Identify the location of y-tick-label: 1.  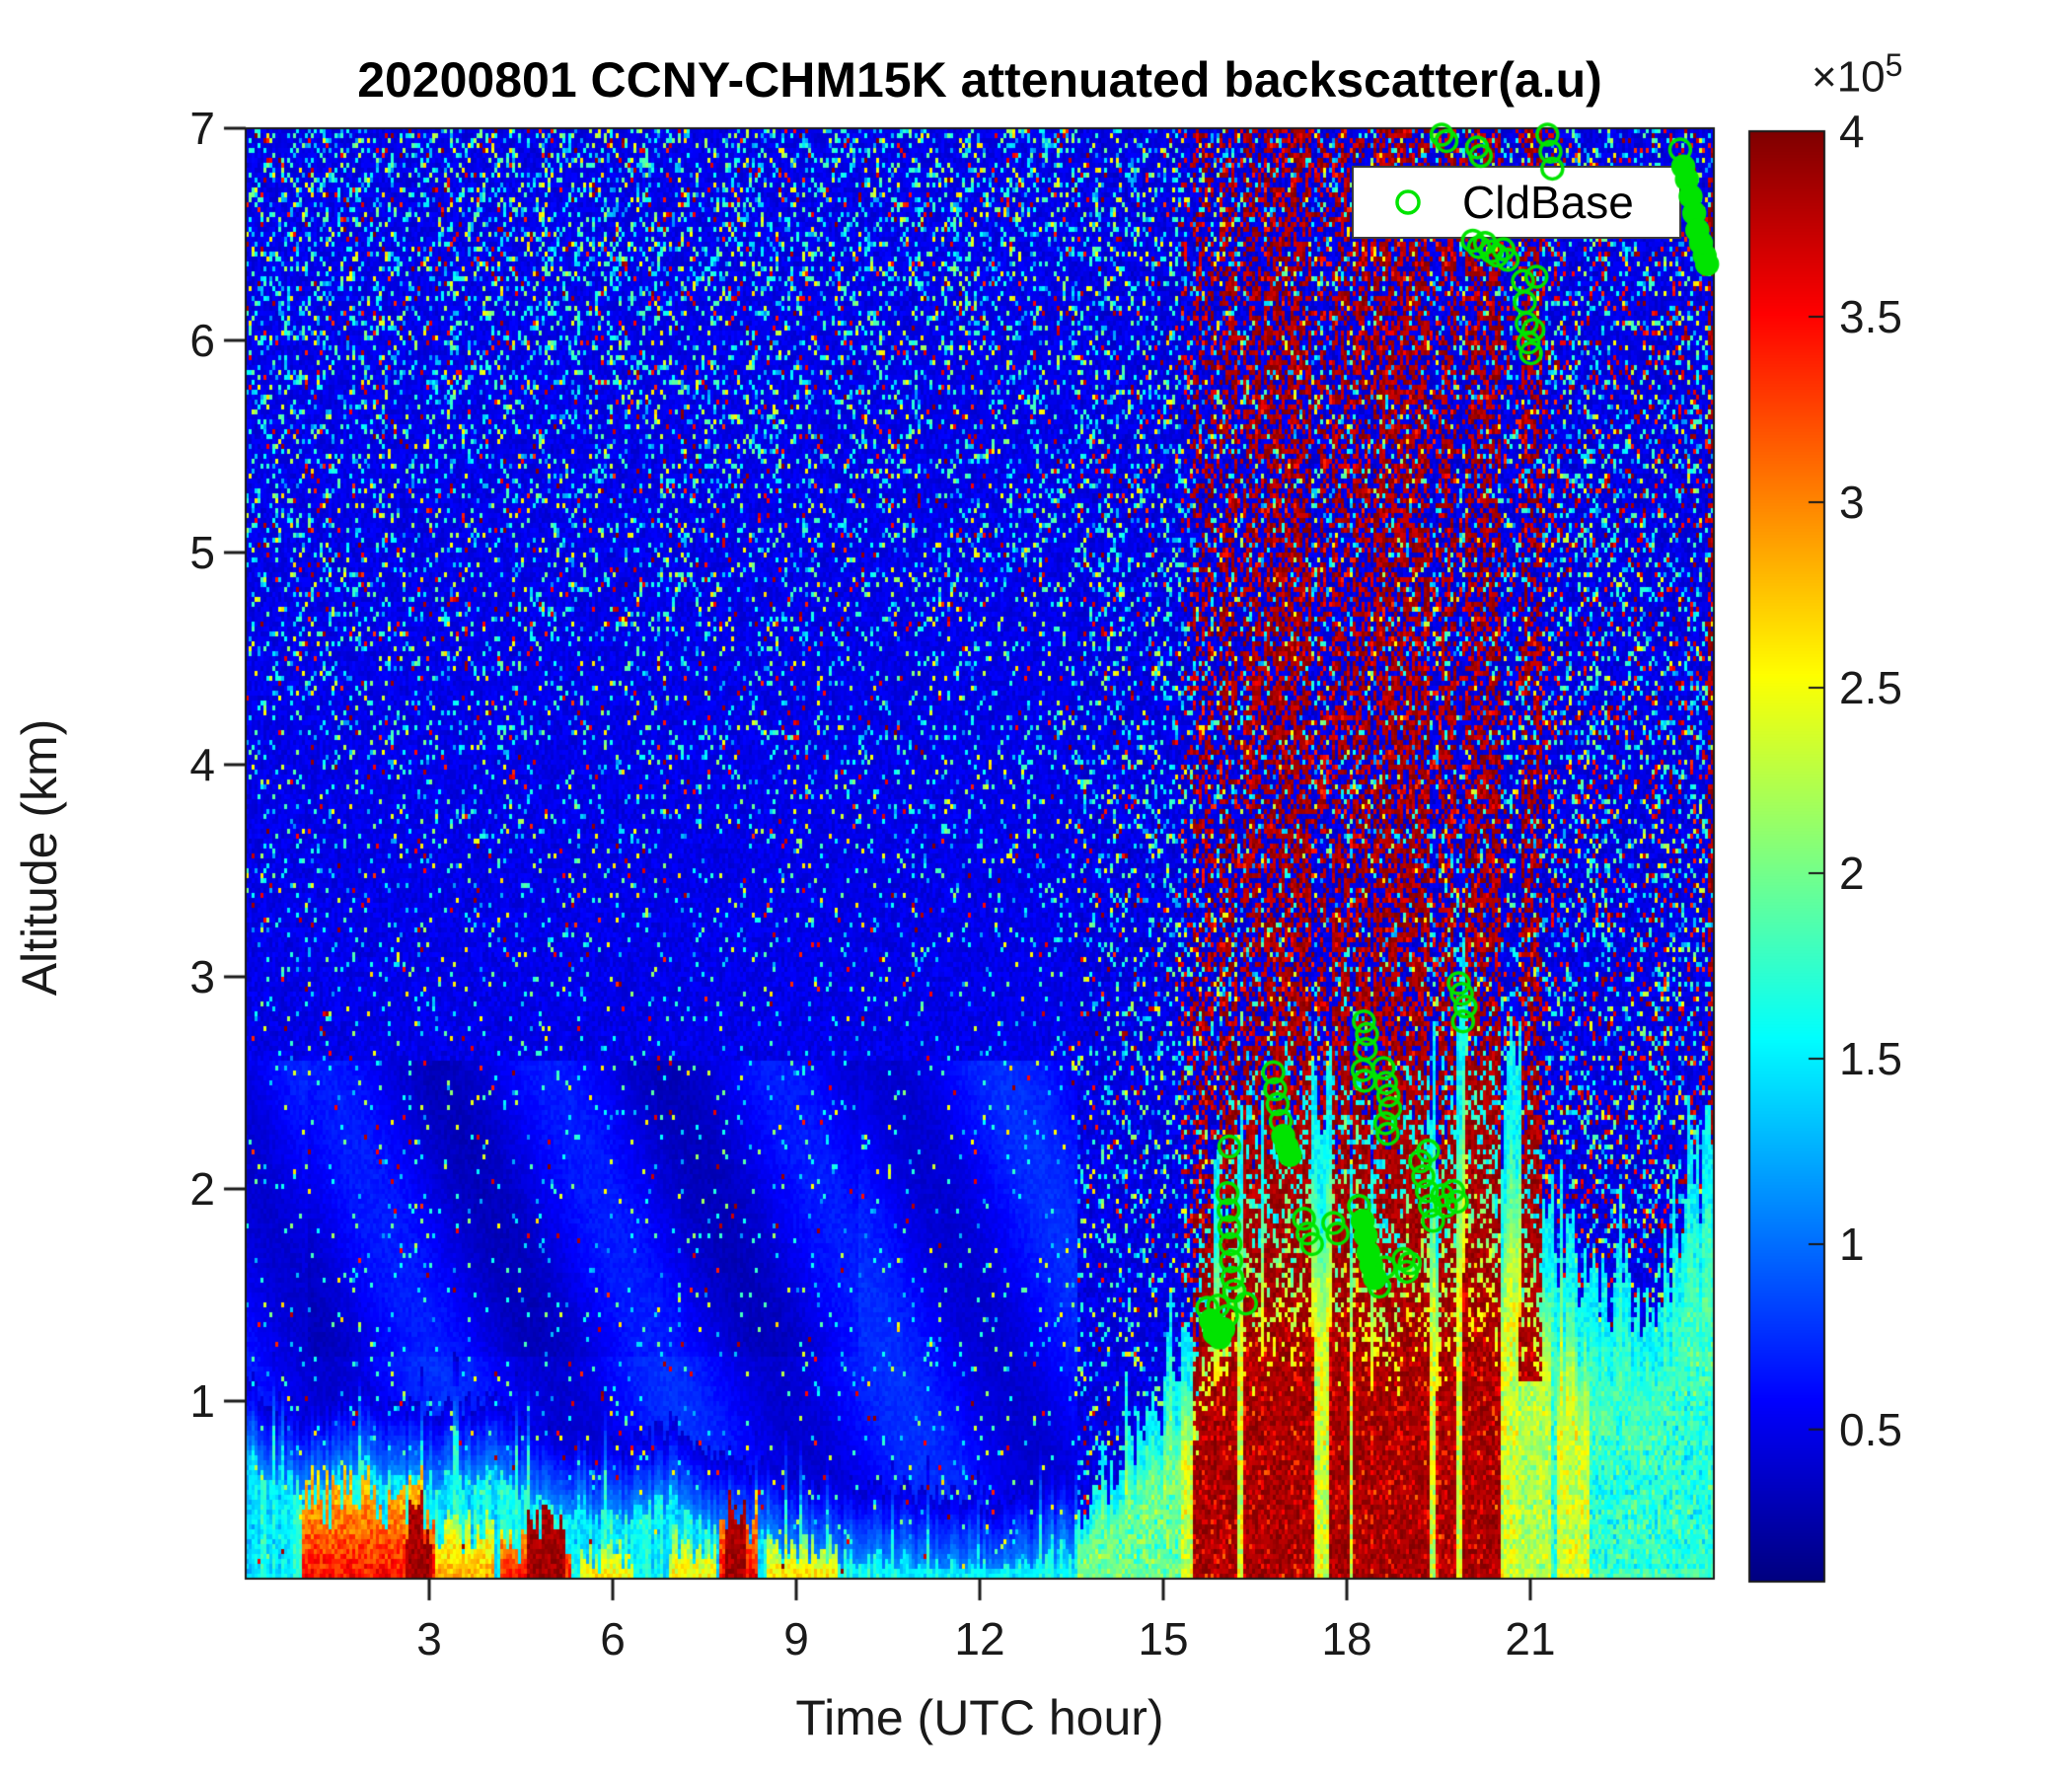
(202, 1402).